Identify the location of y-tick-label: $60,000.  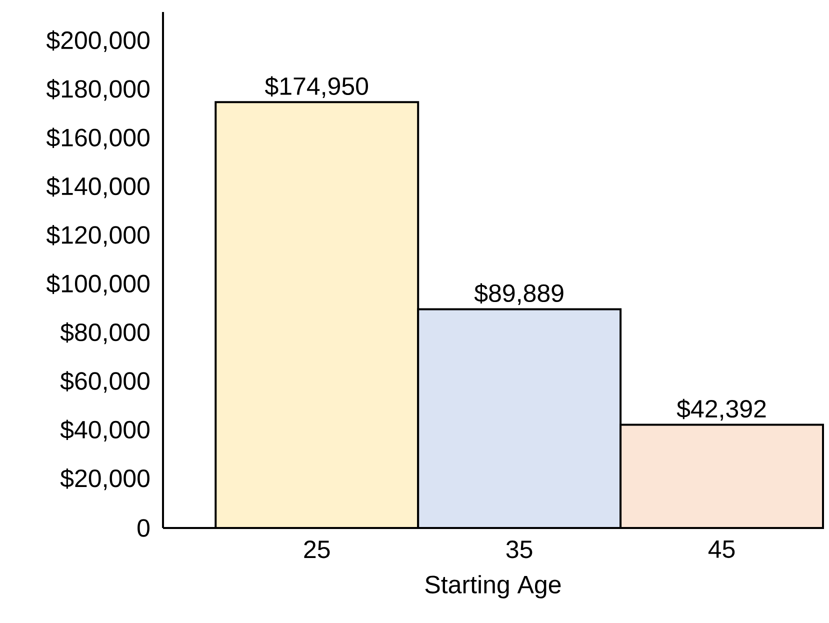
(105, 382).